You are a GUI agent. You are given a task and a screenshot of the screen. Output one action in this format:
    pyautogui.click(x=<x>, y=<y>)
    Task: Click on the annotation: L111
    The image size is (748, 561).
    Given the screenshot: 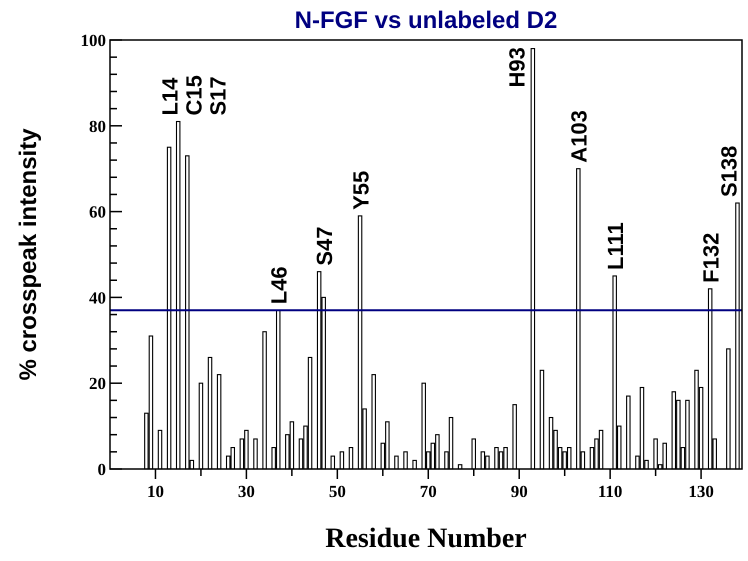 What is the action you would take?
    pyautogui.click(x=615, y=246)
    